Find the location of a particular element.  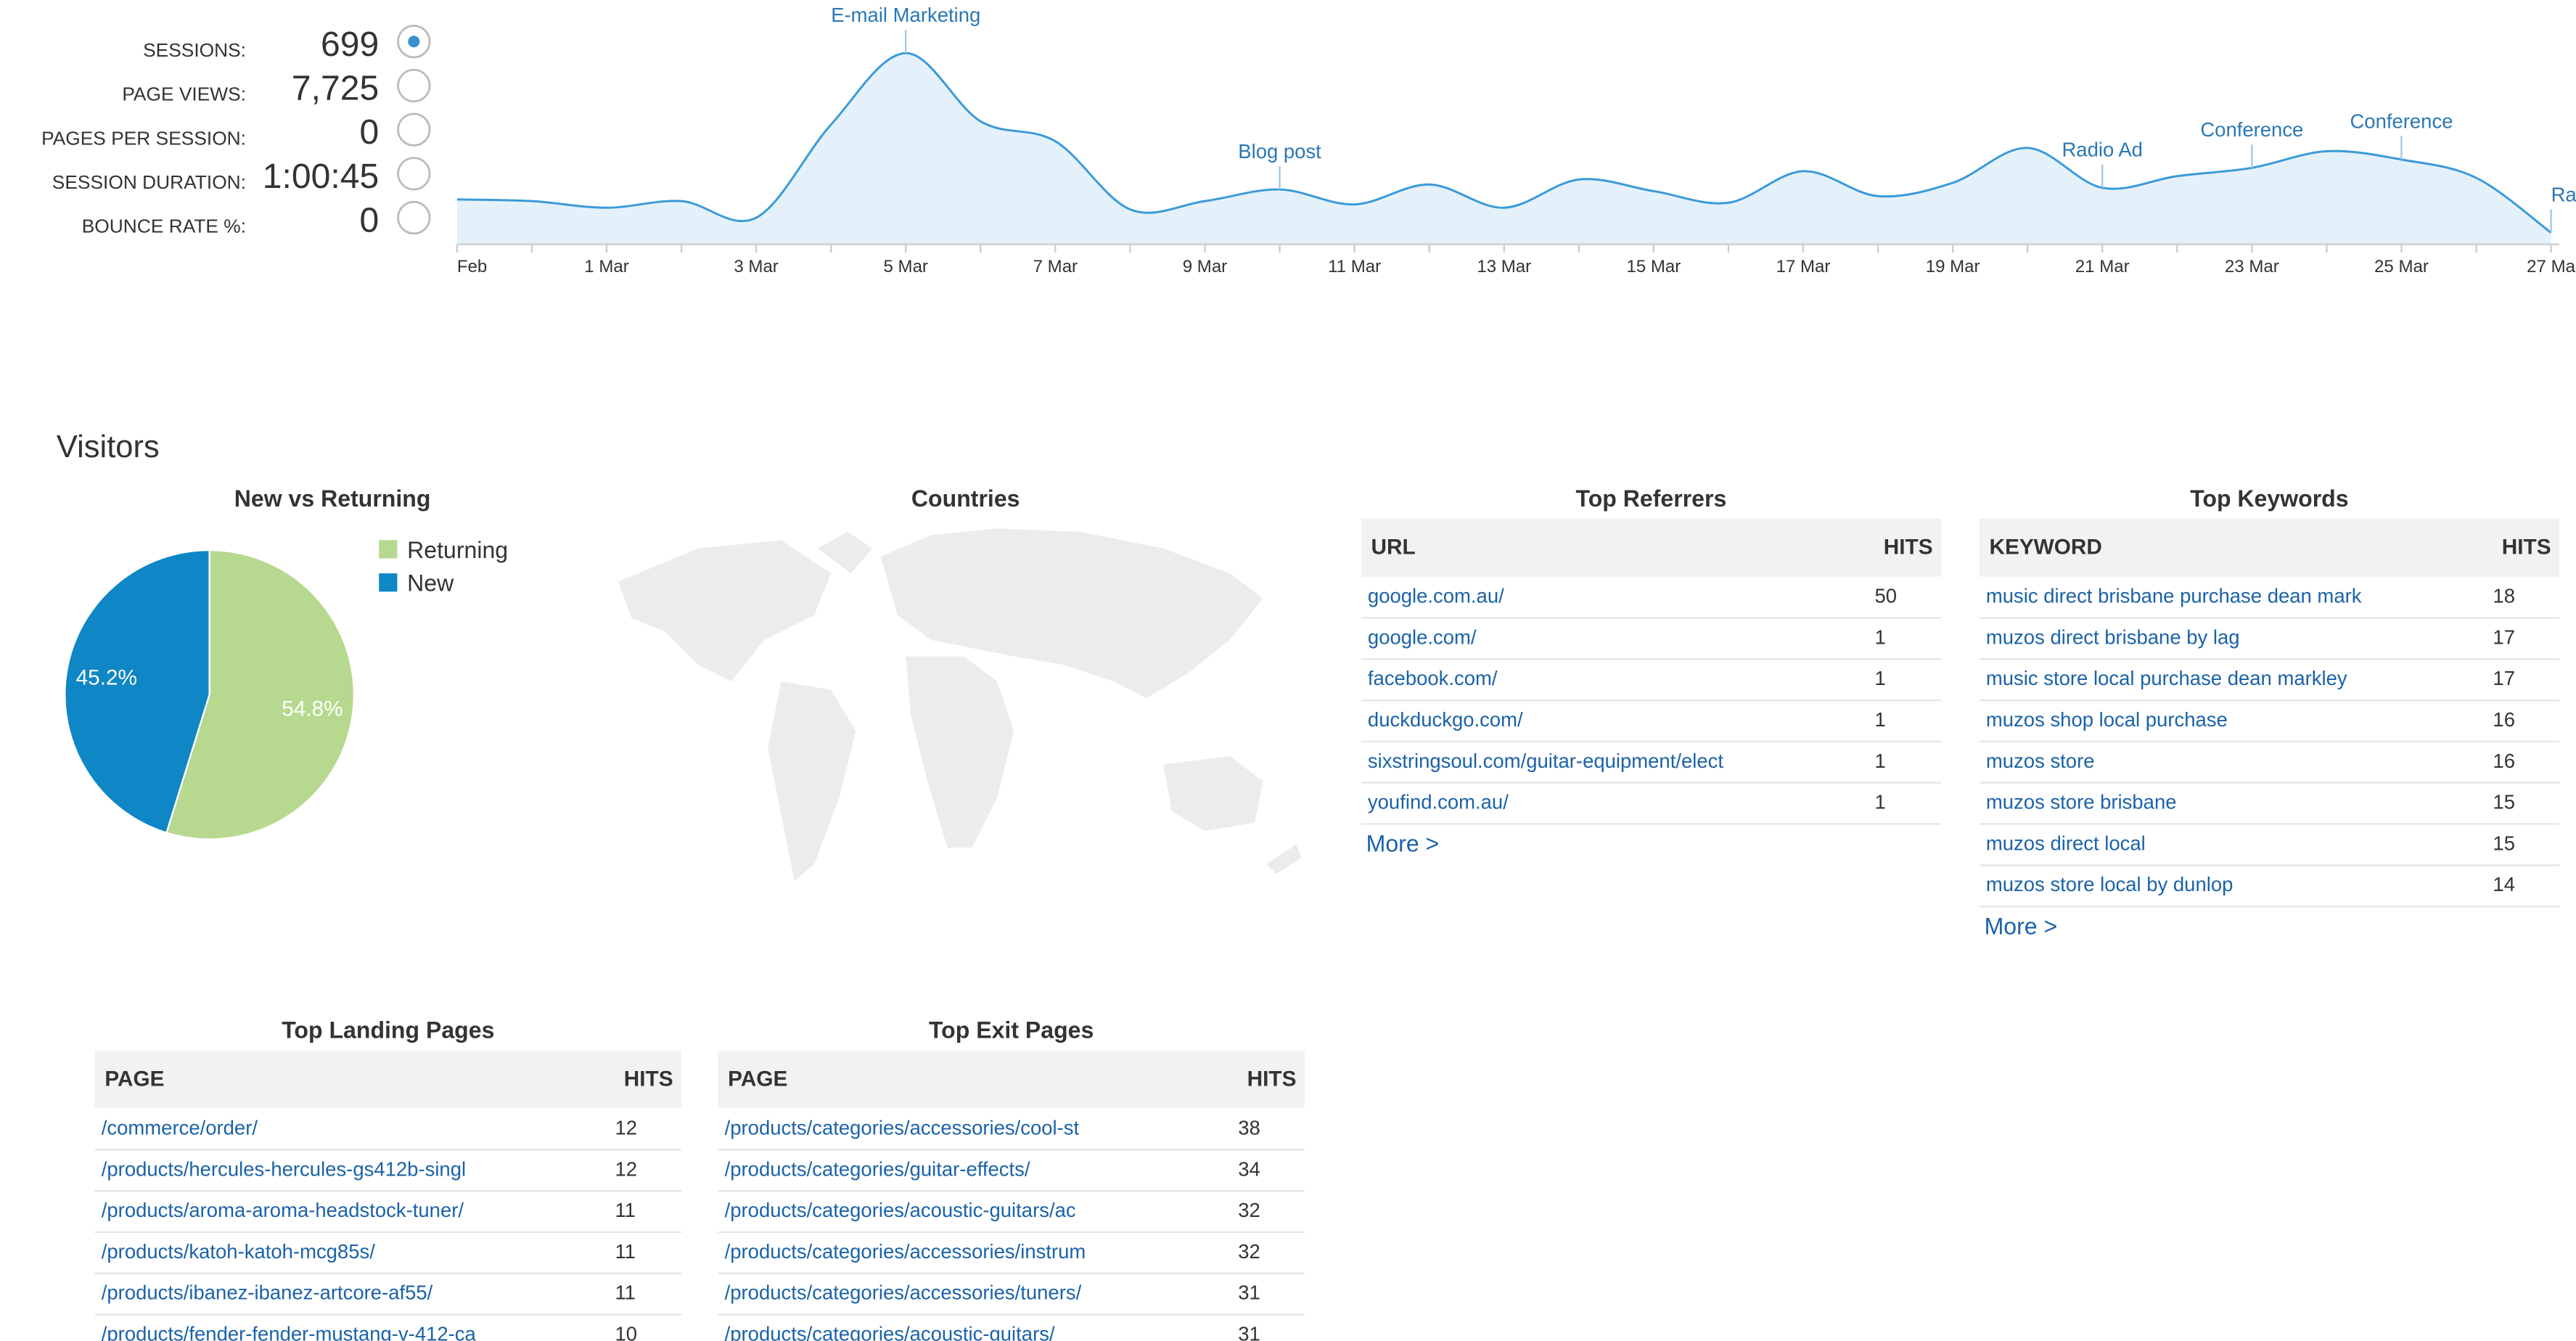

row-link: /commerce/order/ is located at coordinates (180, 1127).